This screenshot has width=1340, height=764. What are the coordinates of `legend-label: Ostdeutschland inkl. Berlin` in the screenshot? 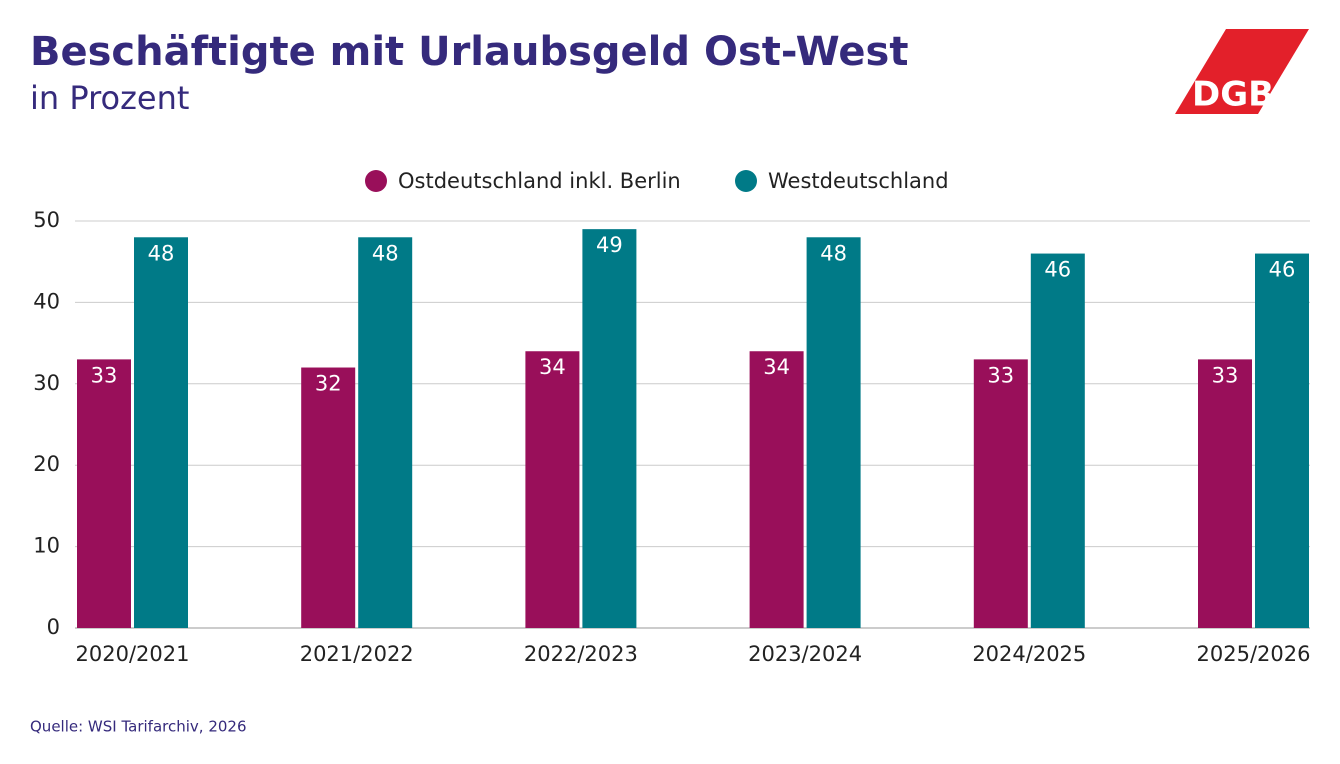 It's located at (539, 181).